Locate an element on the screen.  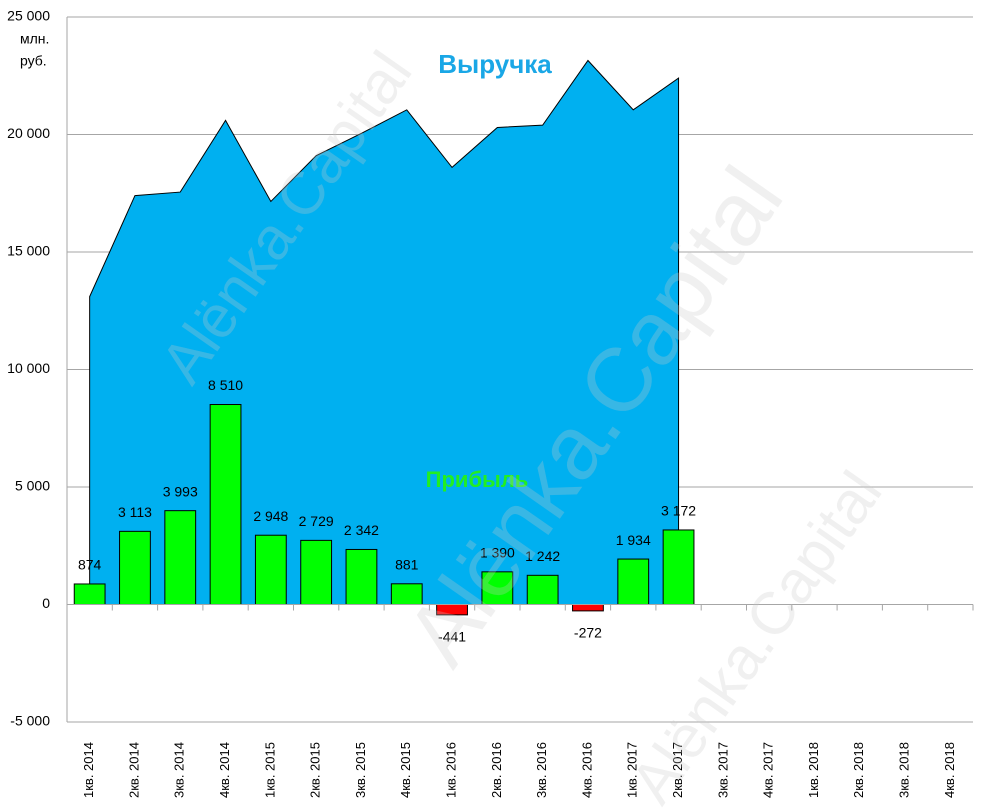
data-label: 1 242 is located at coordinates (542, 556).